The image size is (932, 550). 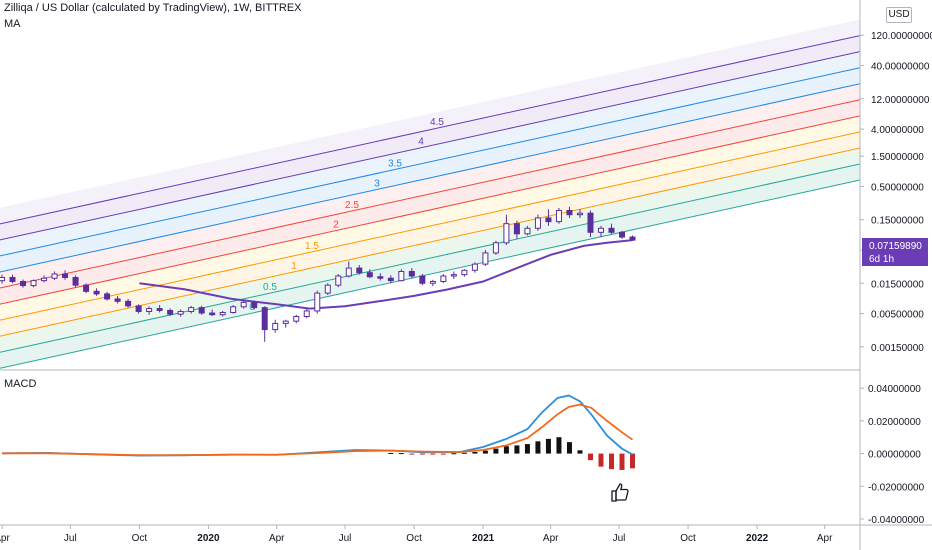 I want to click on price-tick-label: 1.50000000, so click(x=897, y=157).